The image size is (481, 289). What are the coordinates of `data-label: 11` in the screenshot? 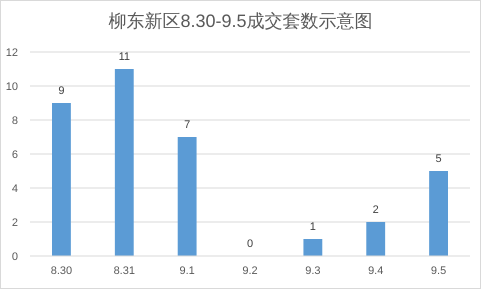 It's located at (124, 57).